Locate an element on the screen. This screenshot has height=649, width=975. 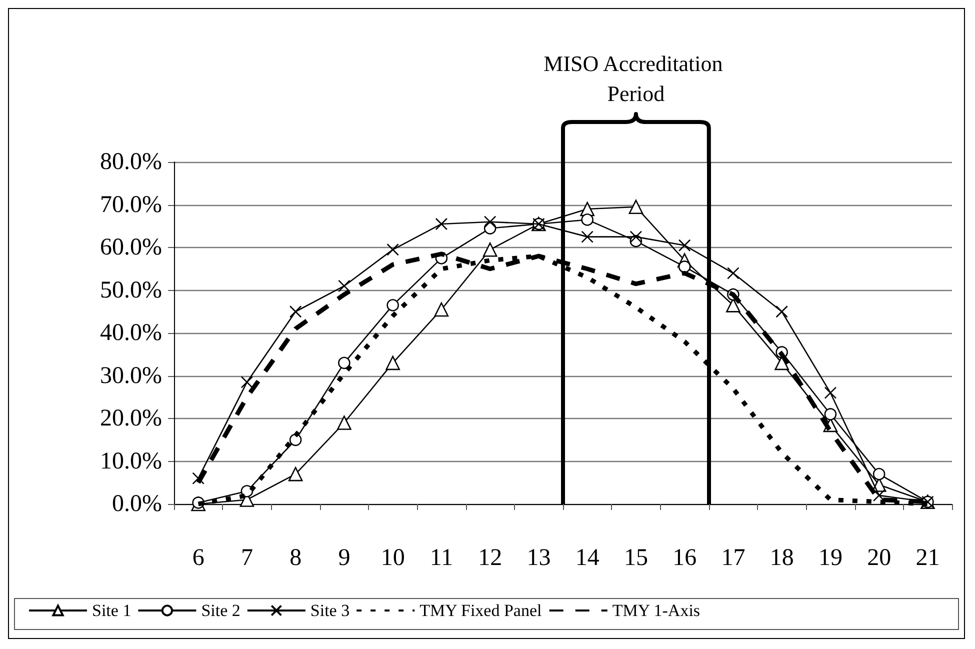
legend-label: TMY 1-Axis is located at coordinates (656, 610).